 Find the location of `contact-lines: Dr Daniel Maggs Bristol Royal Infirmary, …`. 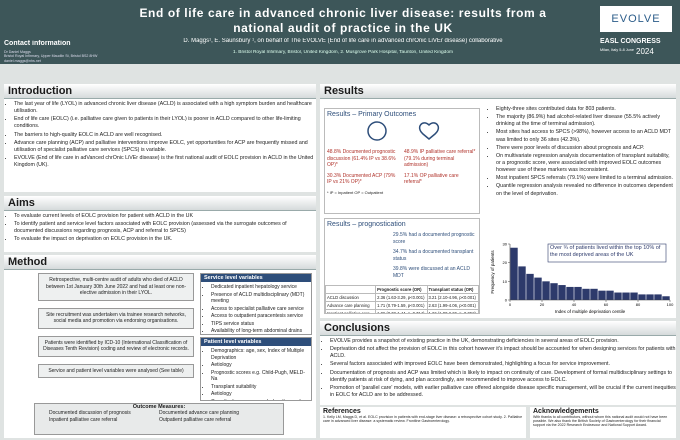

contact-lines: Dr Daniel Maggs Bristol Royal Infirmary, … is located at coordinates (60, 57).